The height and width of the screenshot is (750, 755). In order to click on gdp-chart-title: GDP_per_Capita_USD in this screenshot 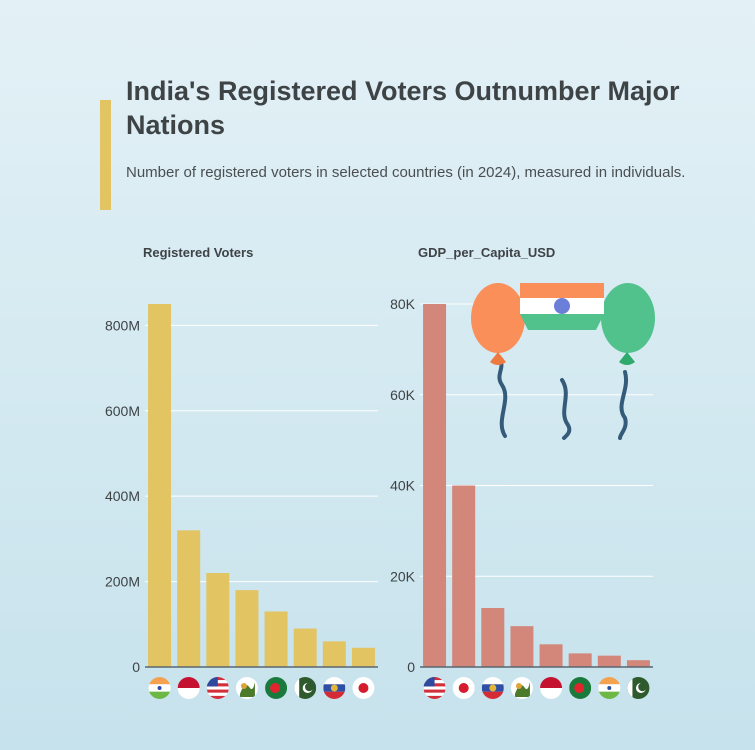, I will do `click(486, 252)`.